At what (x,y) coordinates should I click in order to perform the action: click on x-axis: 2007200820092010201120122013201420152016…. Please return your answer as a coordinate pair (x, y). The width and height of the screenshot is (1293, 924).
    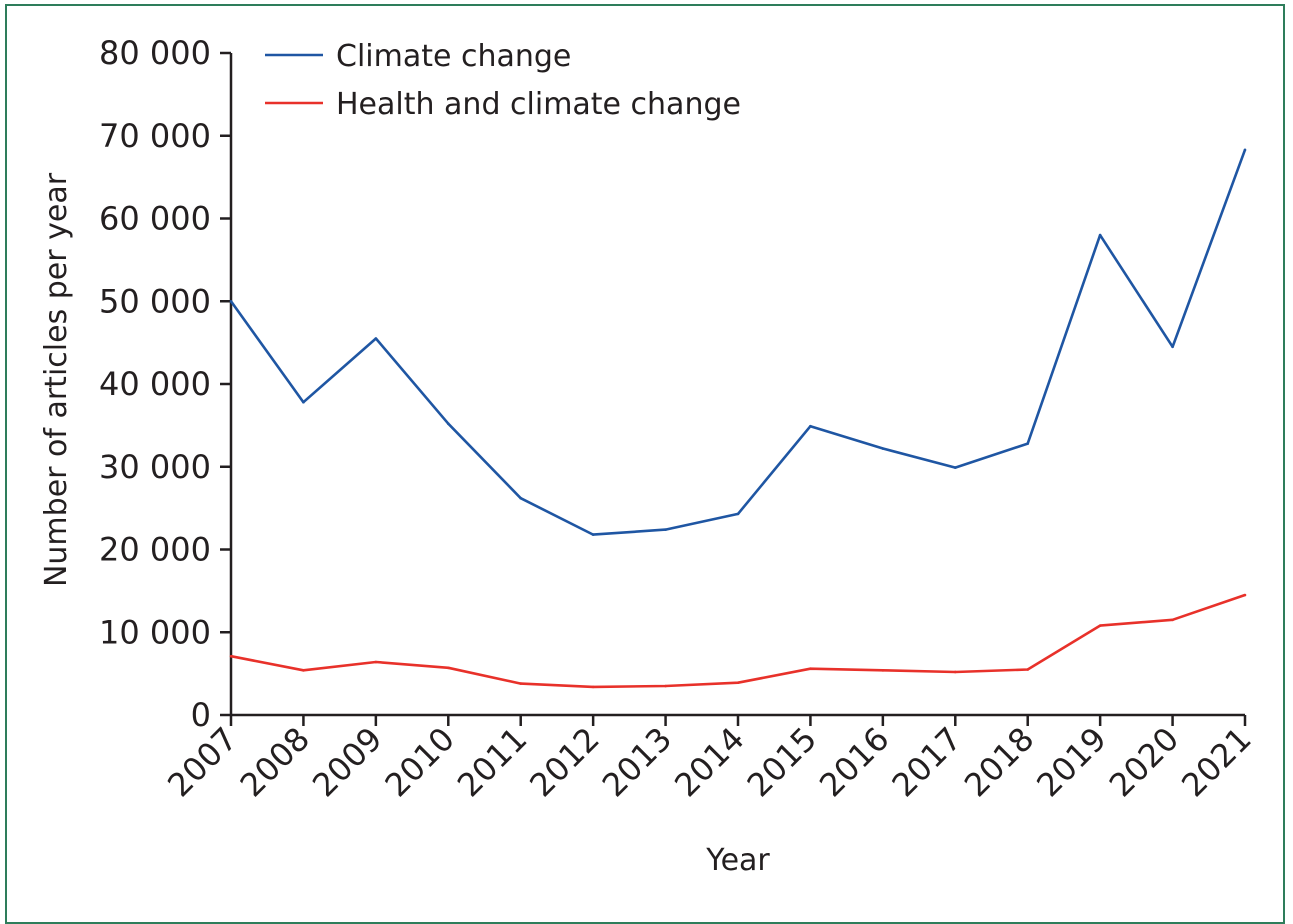
    Looking at the image, I should click on (709, 758).